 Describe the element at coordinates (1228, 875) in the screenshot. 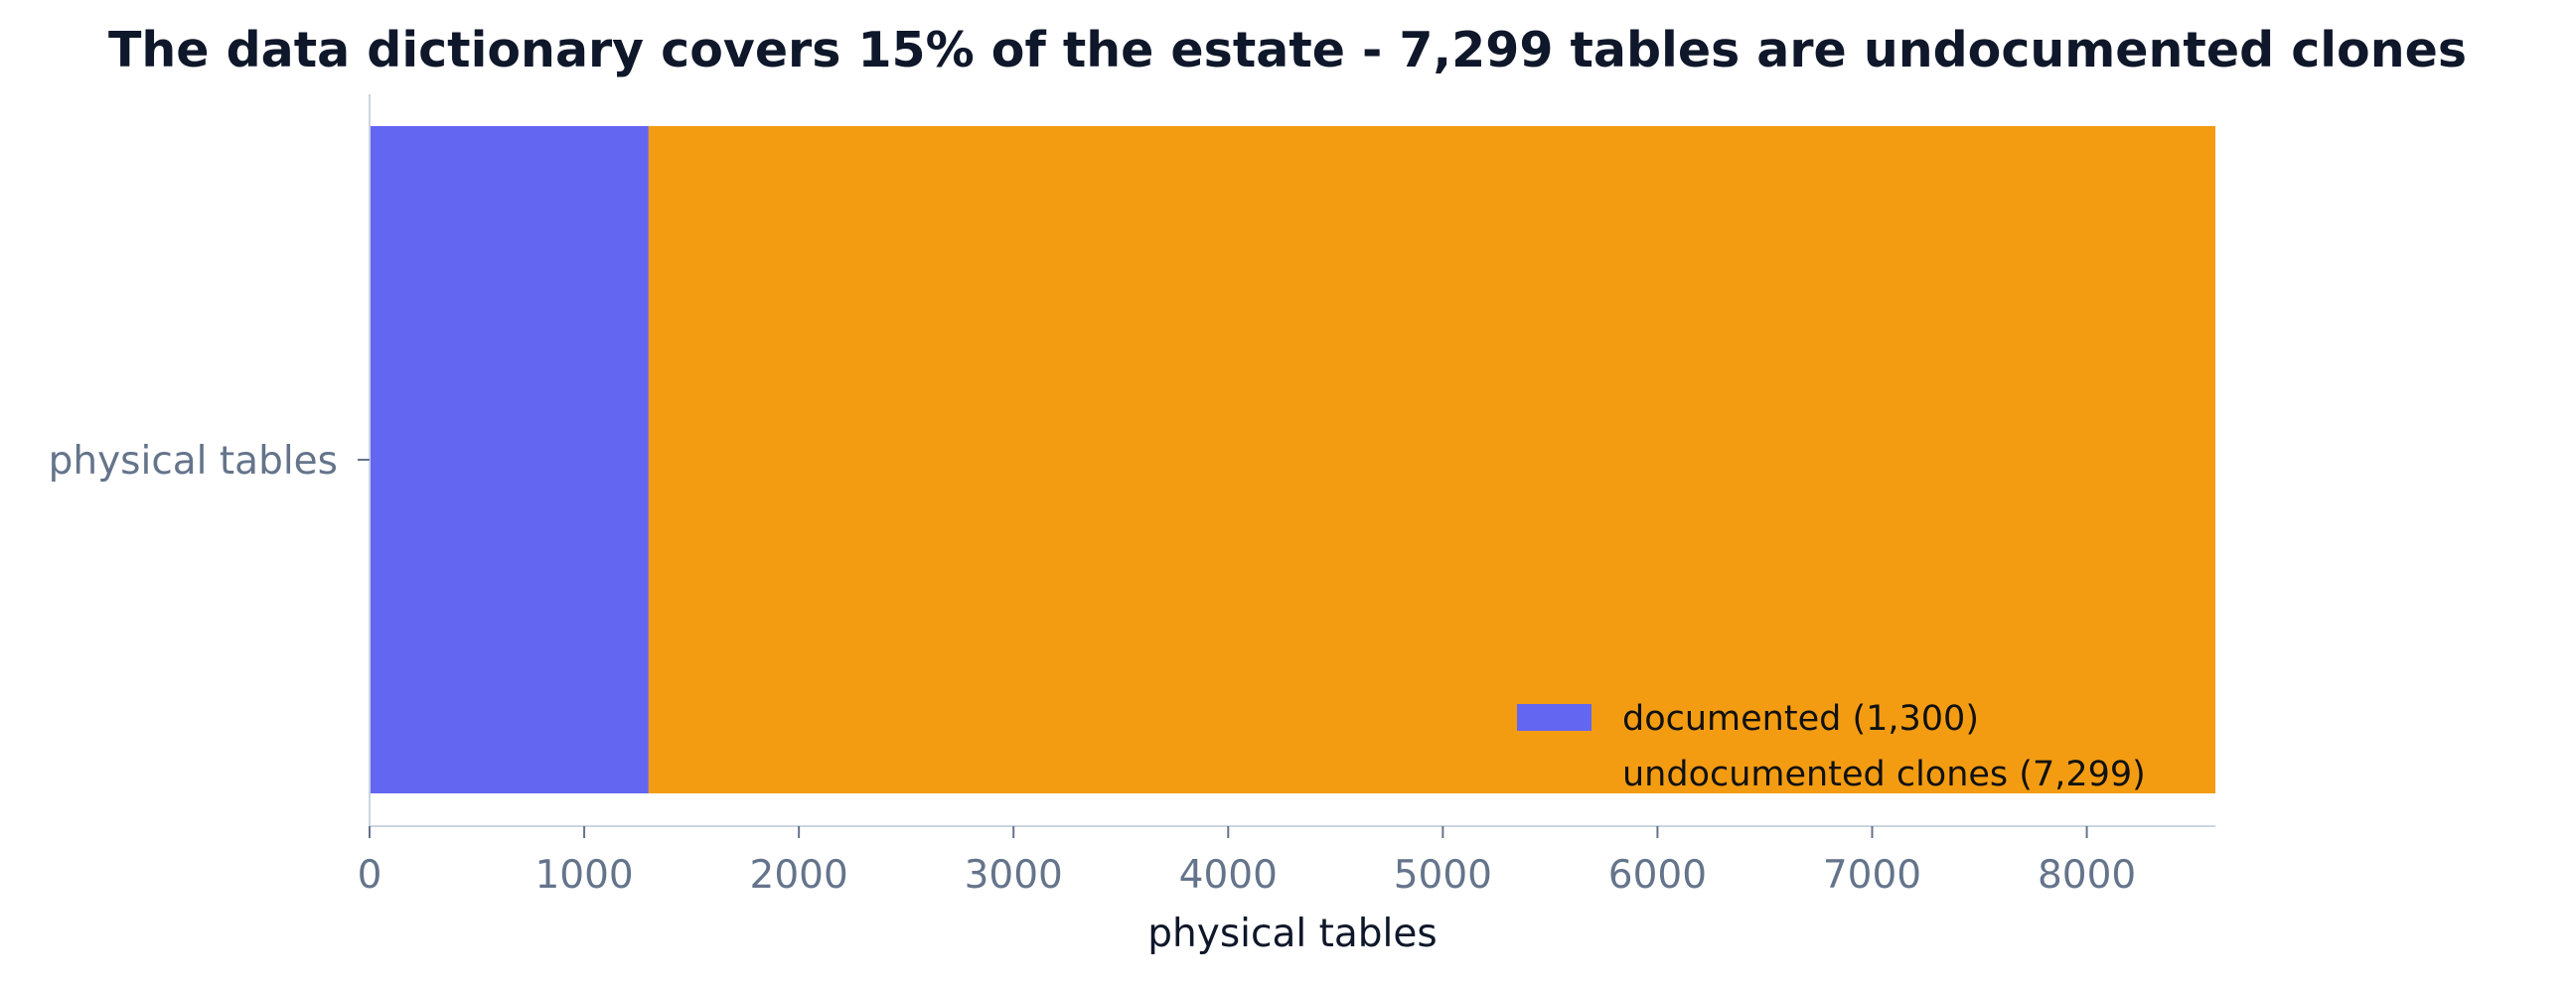

I see `x-tick-label-4000: 4000` at that location.